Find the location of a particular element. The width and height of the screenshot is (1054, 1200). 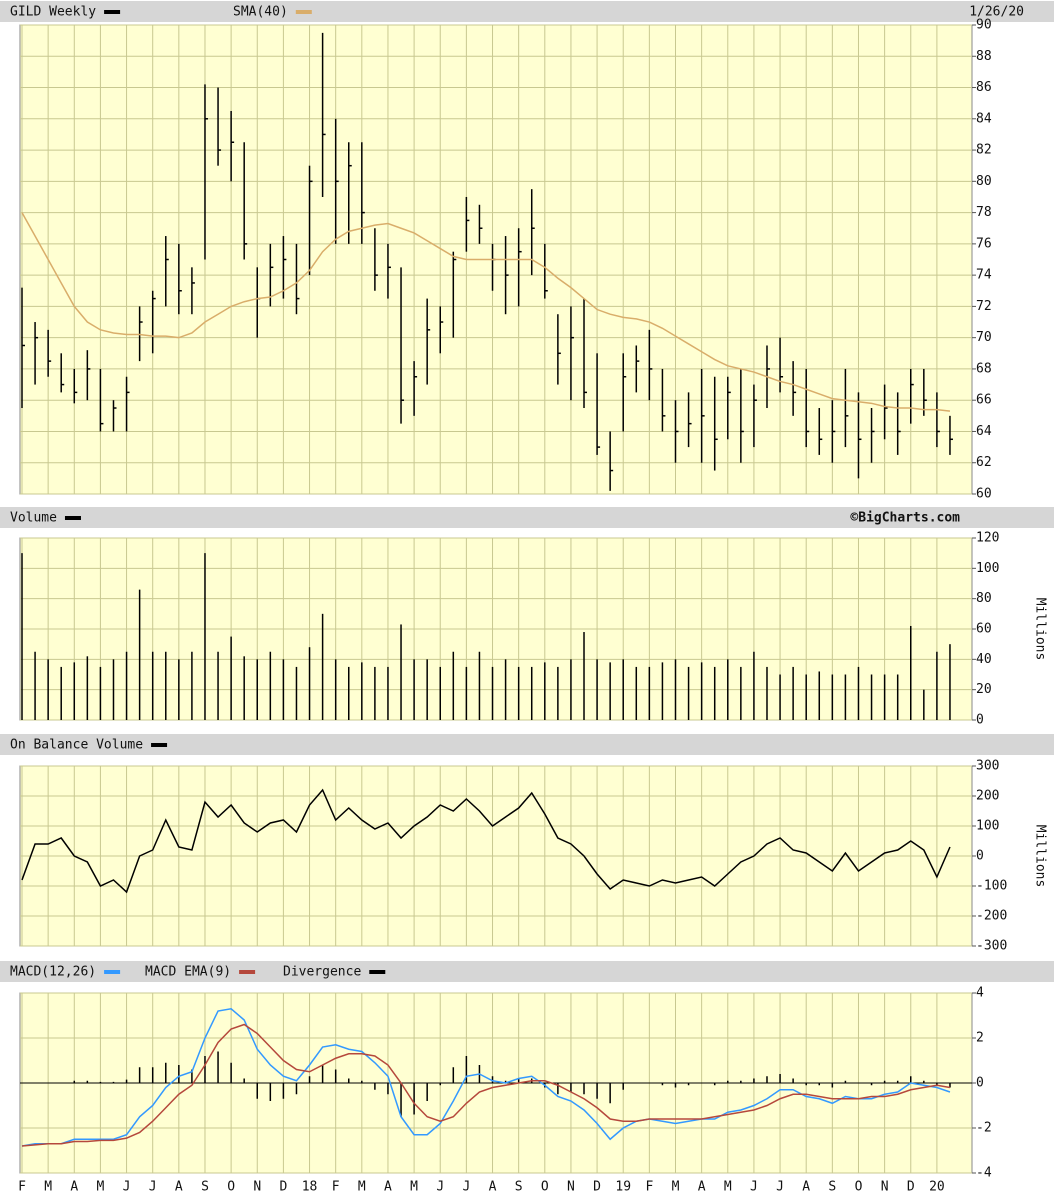

legend-label: MACD(12,26) is located at coordinates (53, 972).